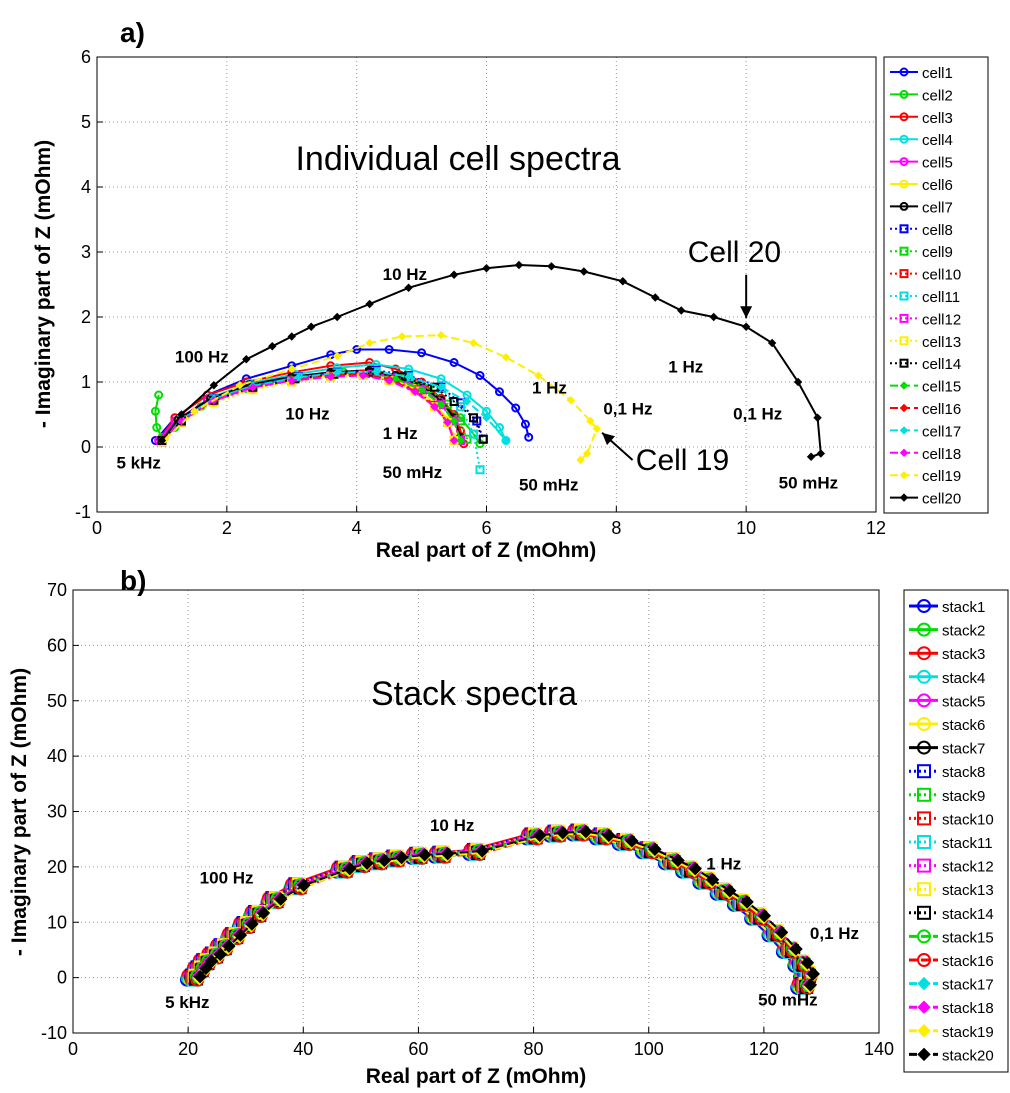 Image resolution: width=1010 pixels, height=1093 pixels. Describe the element at coordinates (57, 590) in the screenshot. I see `y-tick-label: 70` at that location.